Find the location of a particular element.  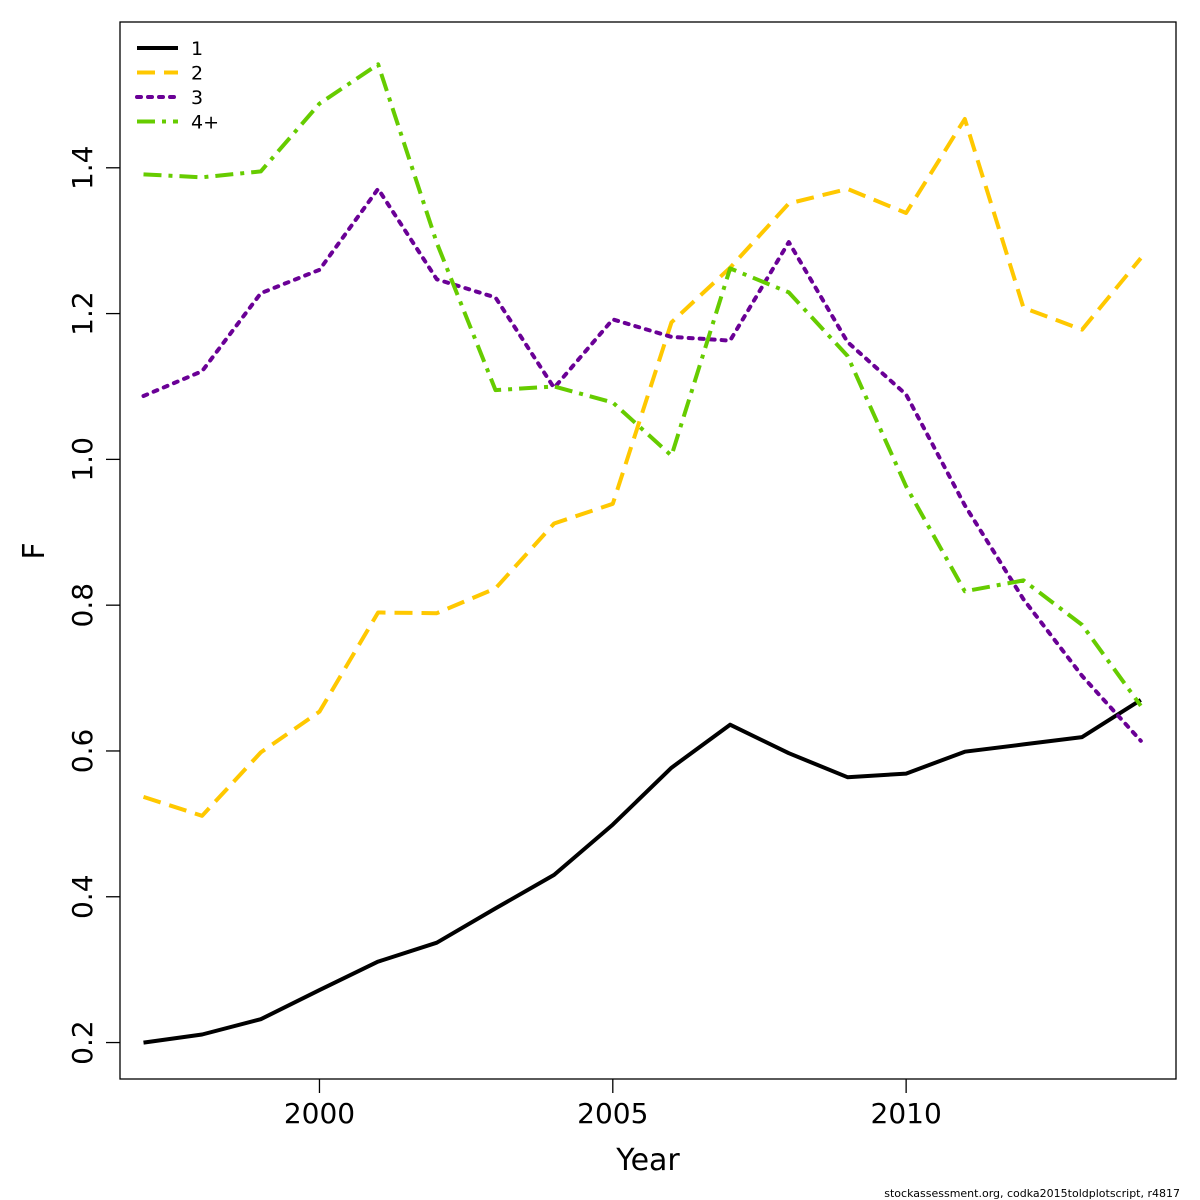

y-axis-title: F is located at coordinates (34, 550).